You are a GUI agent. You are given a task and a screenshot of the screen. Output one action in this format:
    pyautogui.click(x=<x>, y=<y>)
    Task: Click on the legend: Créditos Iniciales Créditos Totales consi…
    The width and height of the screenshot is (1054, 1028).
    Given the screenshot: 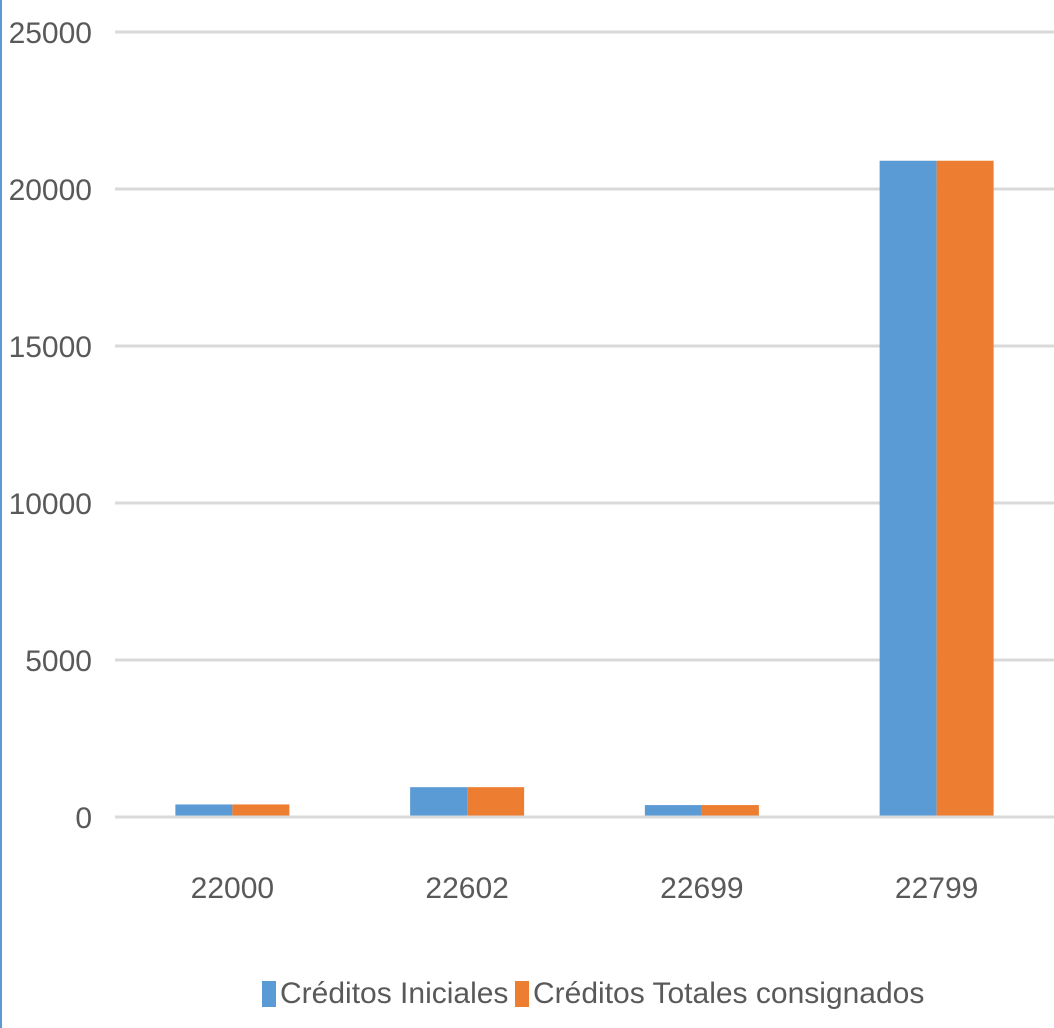 What is the action you would take?
    pyautogui.click(x=593, y=993)
    